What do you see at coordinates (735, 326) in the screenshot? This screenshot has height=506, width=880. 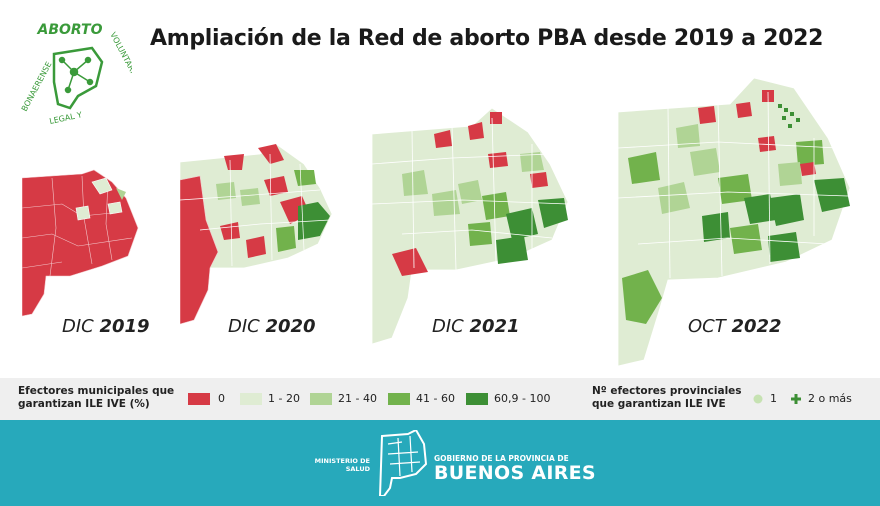 I see `map-label-2022: OCT 2022` at bounding box center [735, 326].